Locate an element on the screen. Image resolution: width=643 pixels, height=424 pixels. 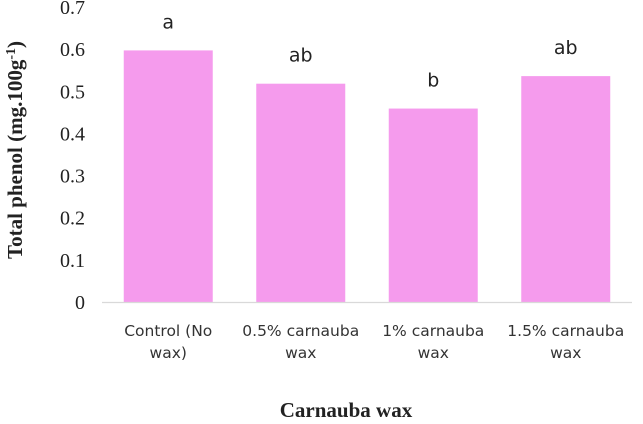
x-tick-label: 1% carnauba is located at coordinates (433, 331).